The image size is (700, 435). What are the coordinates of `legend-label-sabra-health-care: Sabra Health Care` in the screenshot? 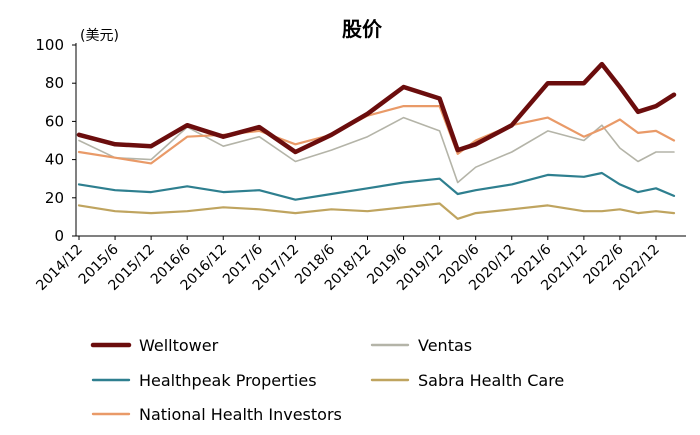 It's located at (491, 380).